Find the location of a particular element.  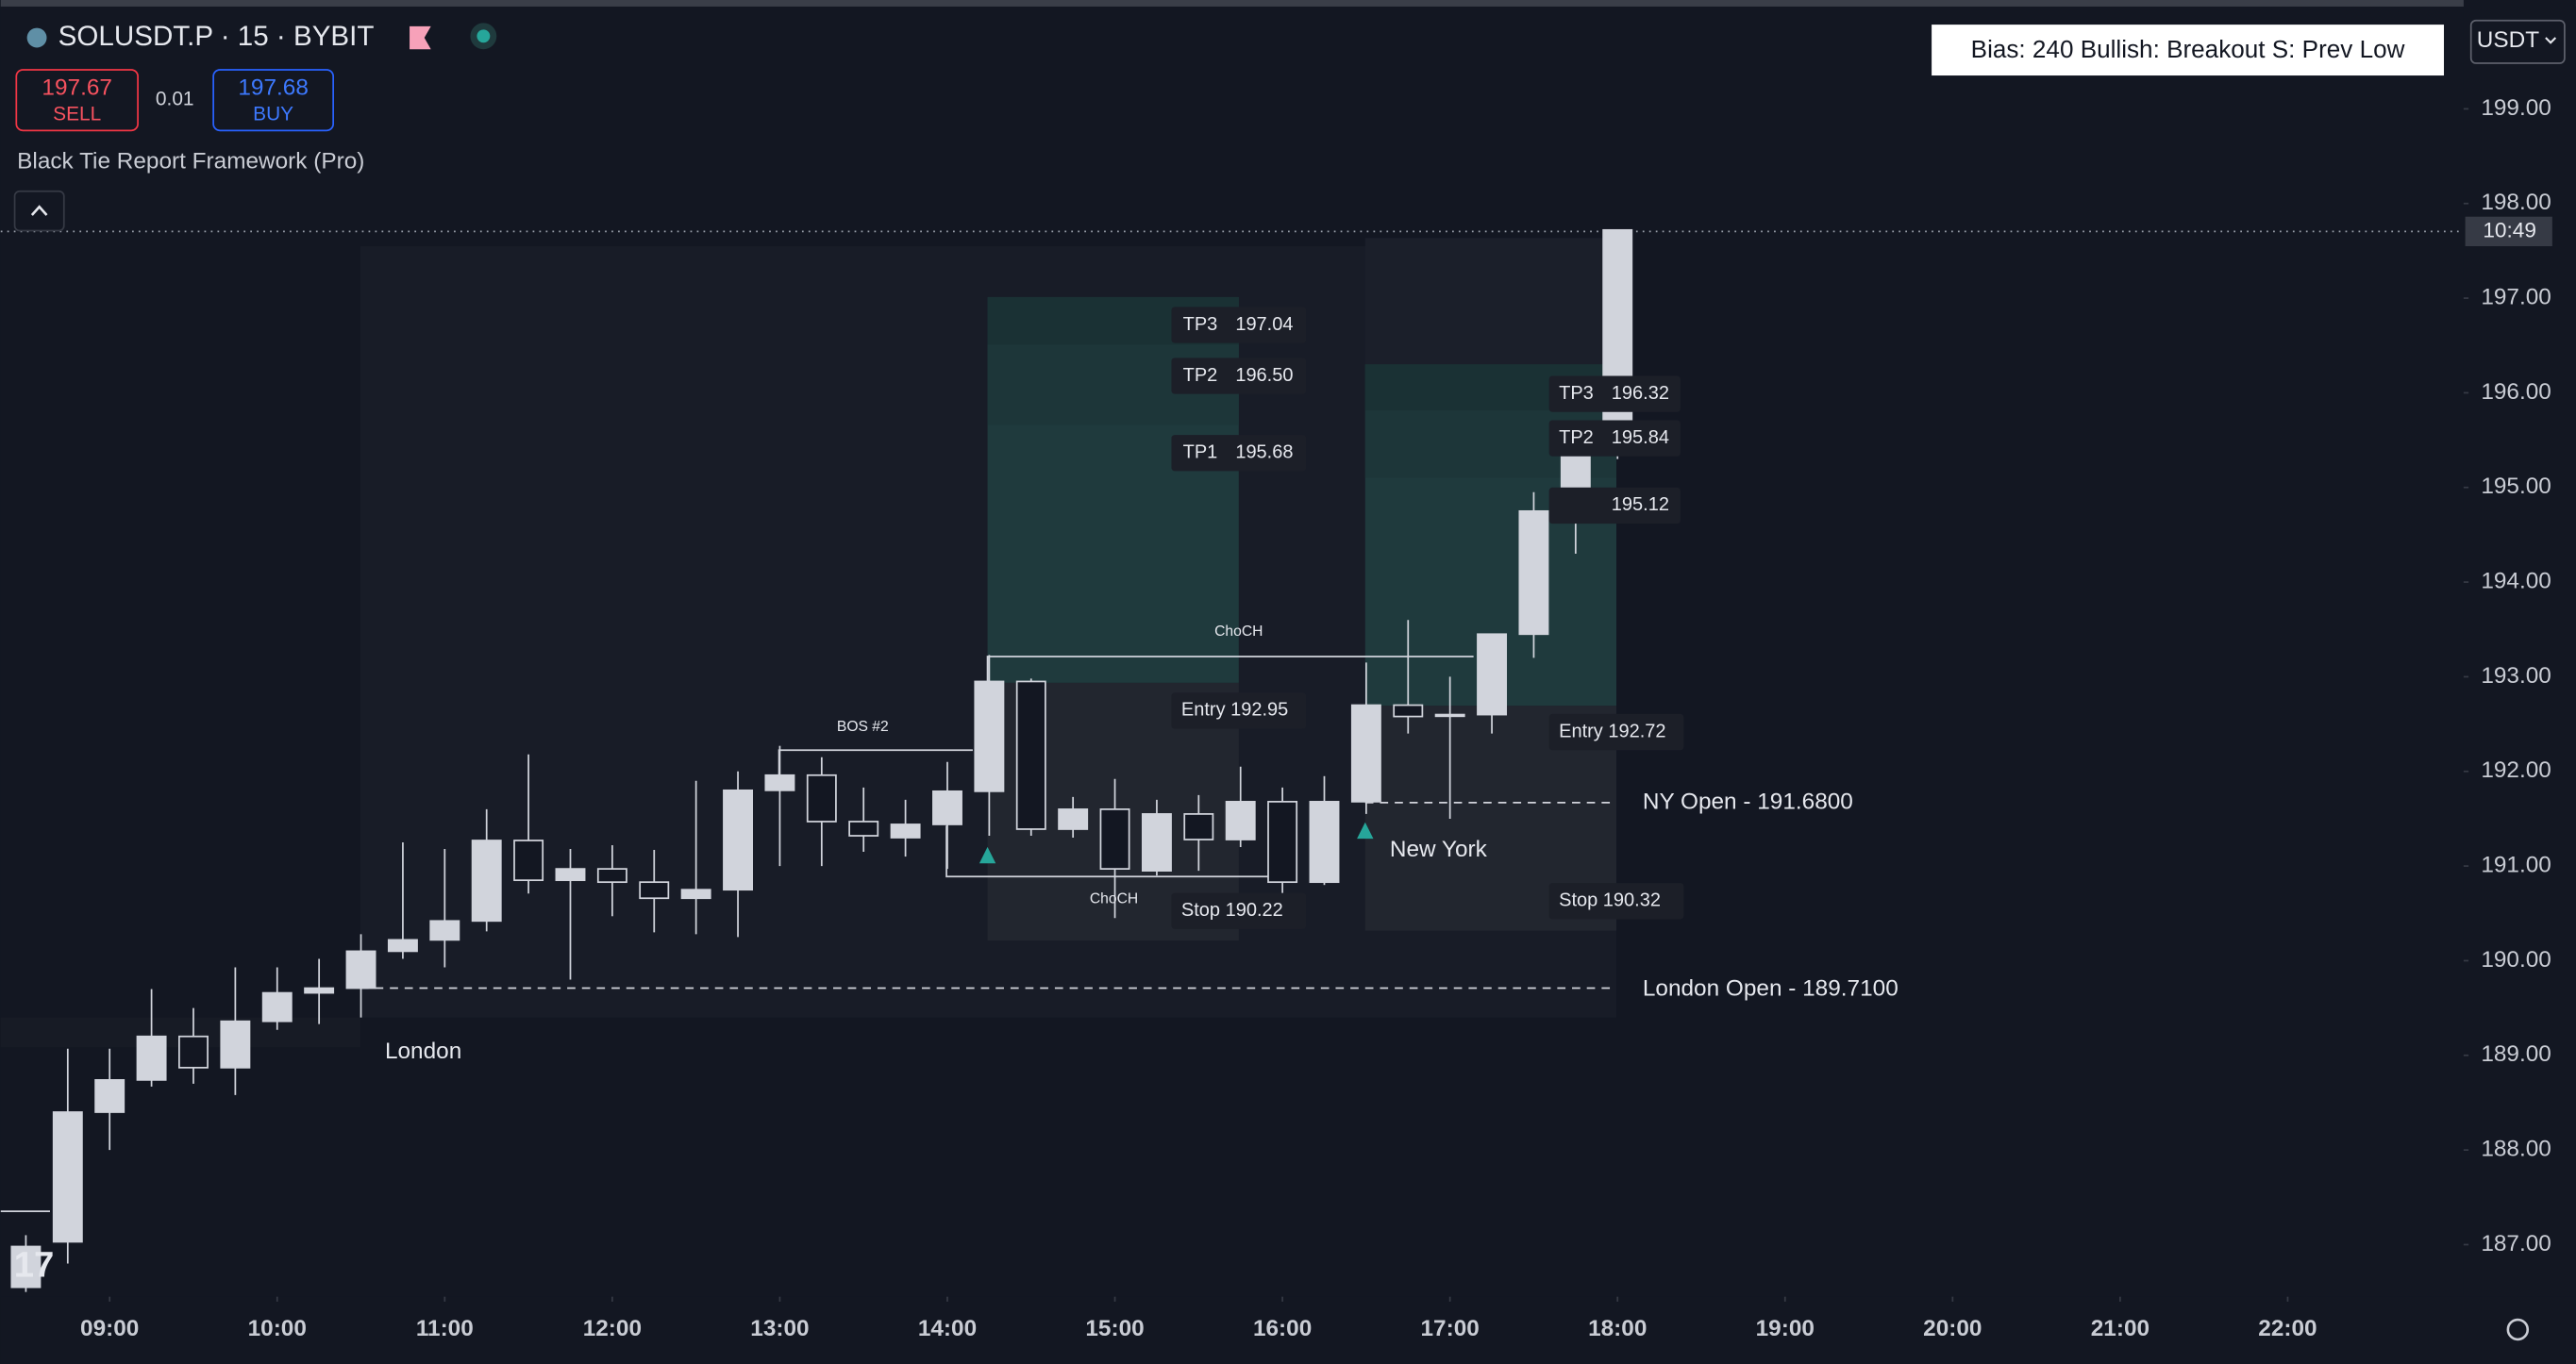

currency-button is located at coordinates (2517, 41).